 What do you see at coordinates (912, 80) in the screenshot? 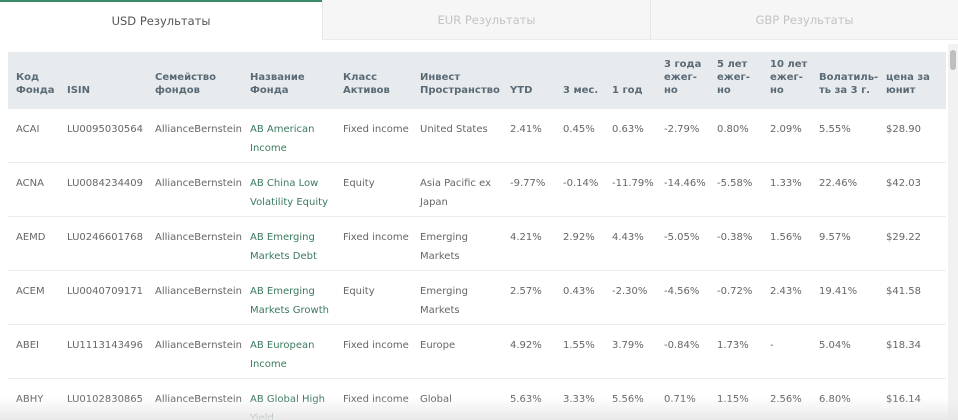
I see `column-header: цена за юнит` at bounding box center [912, 80].